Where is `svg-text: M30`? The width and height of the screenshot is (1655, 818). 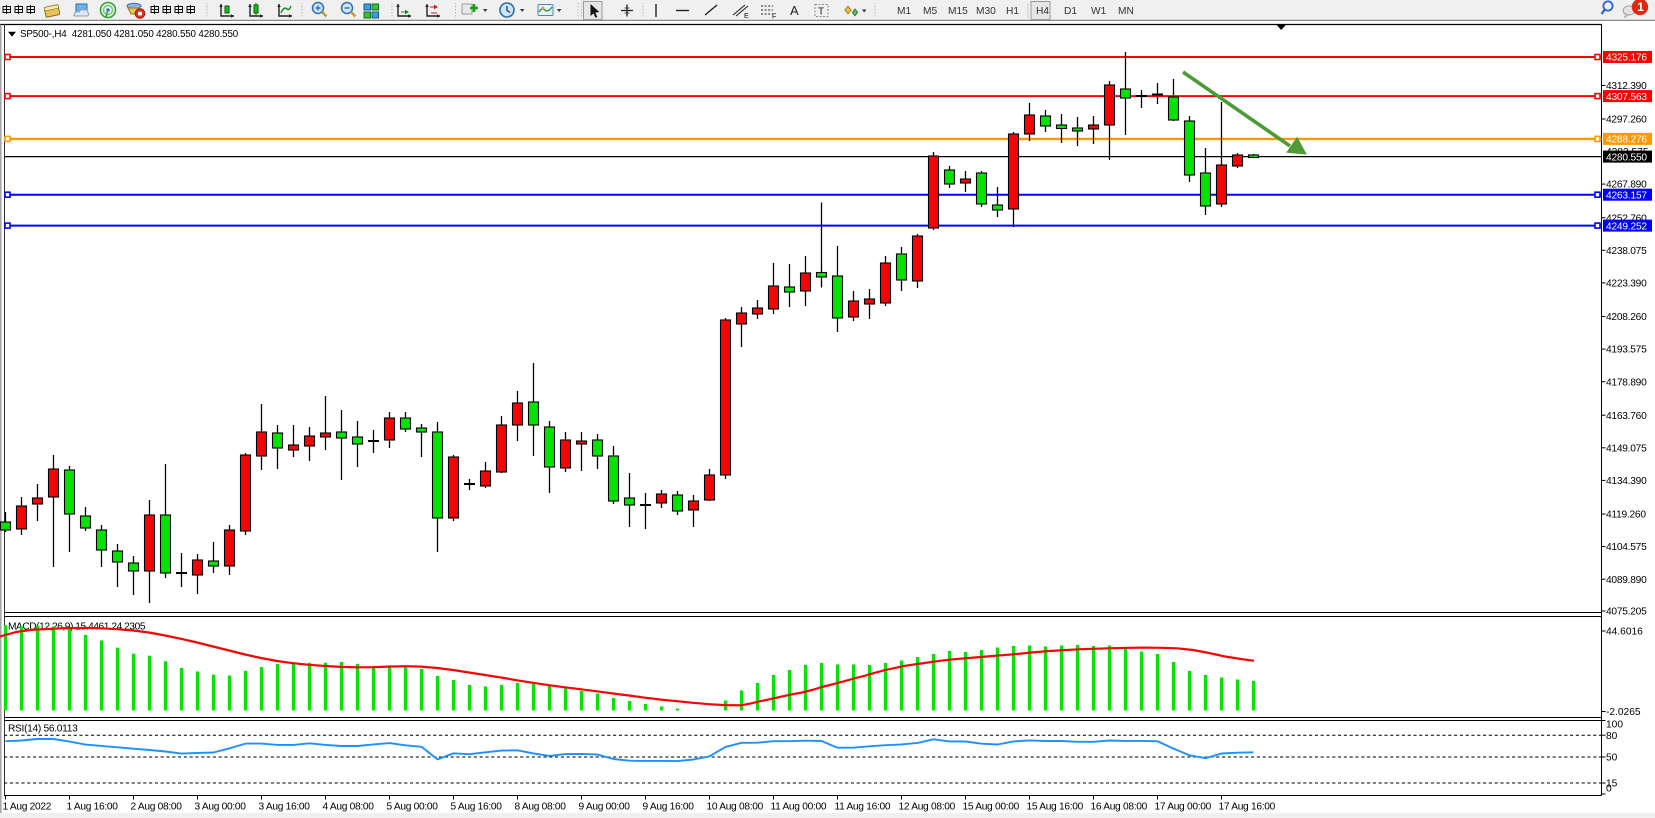 svg-text: M30 is located at coordinates (986, 11).